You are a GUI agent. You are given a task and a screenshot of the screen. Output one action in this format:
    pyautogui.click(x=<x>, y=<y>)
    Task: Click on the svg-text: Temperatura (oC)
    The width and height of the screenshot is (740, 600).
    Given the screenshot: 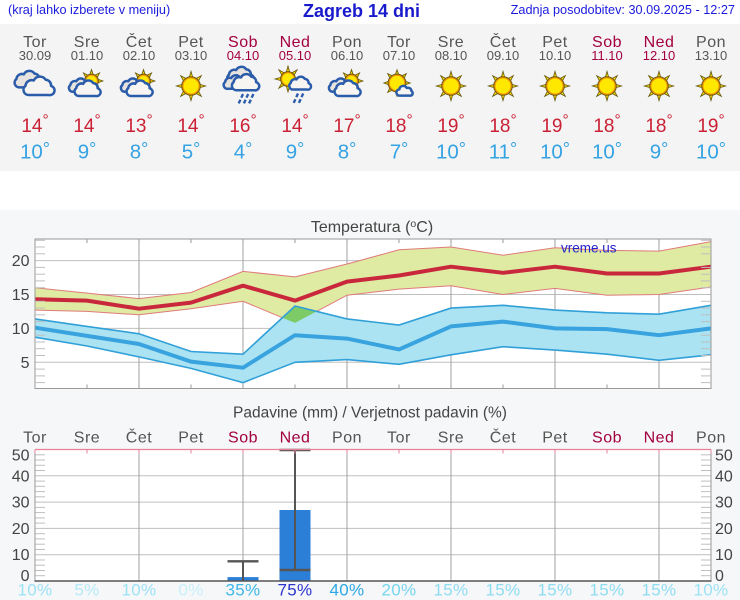 What is the action you would take?
    pyautogui.click(x=372, y=227)
    